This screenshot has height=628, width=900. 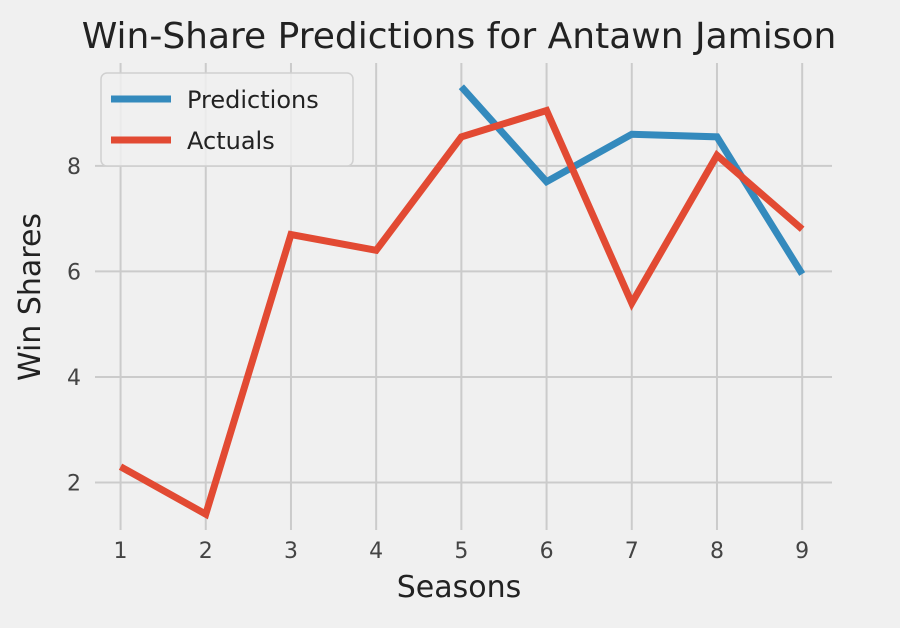 I want to click on y-tick-label: 2, so click(x=74, y=484).